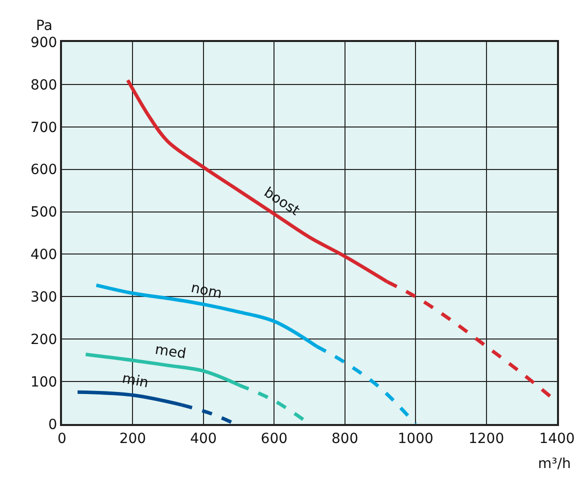  What do you see at coordinates (557, 438) in the screenshot?
I see `x-tick-label: 1400` at bounding box center [557, 438].